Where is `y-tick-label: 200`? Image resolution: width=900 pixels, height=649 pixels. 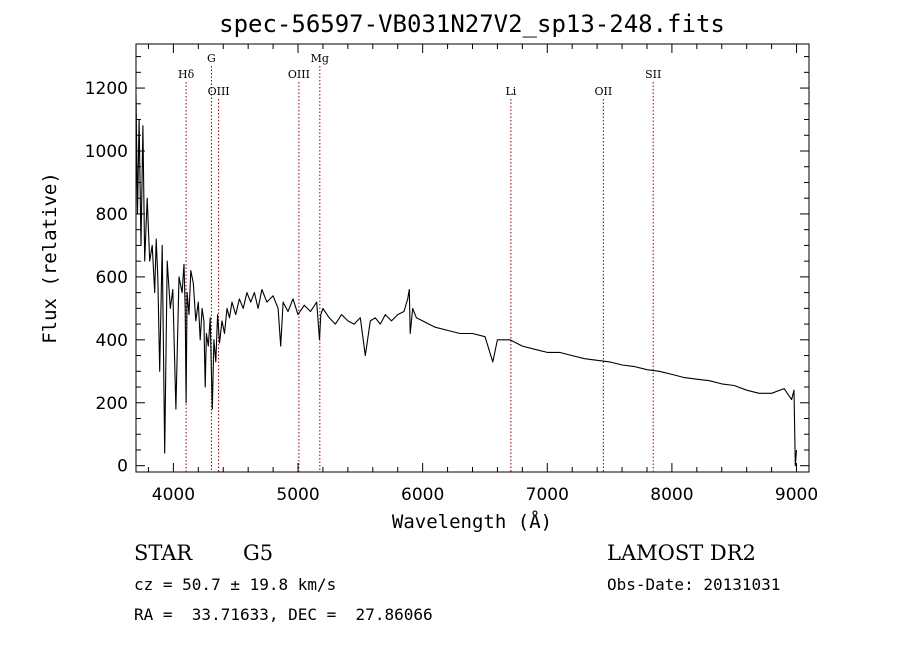
y-tick-label: 200 is located at coordinates (112, 404).